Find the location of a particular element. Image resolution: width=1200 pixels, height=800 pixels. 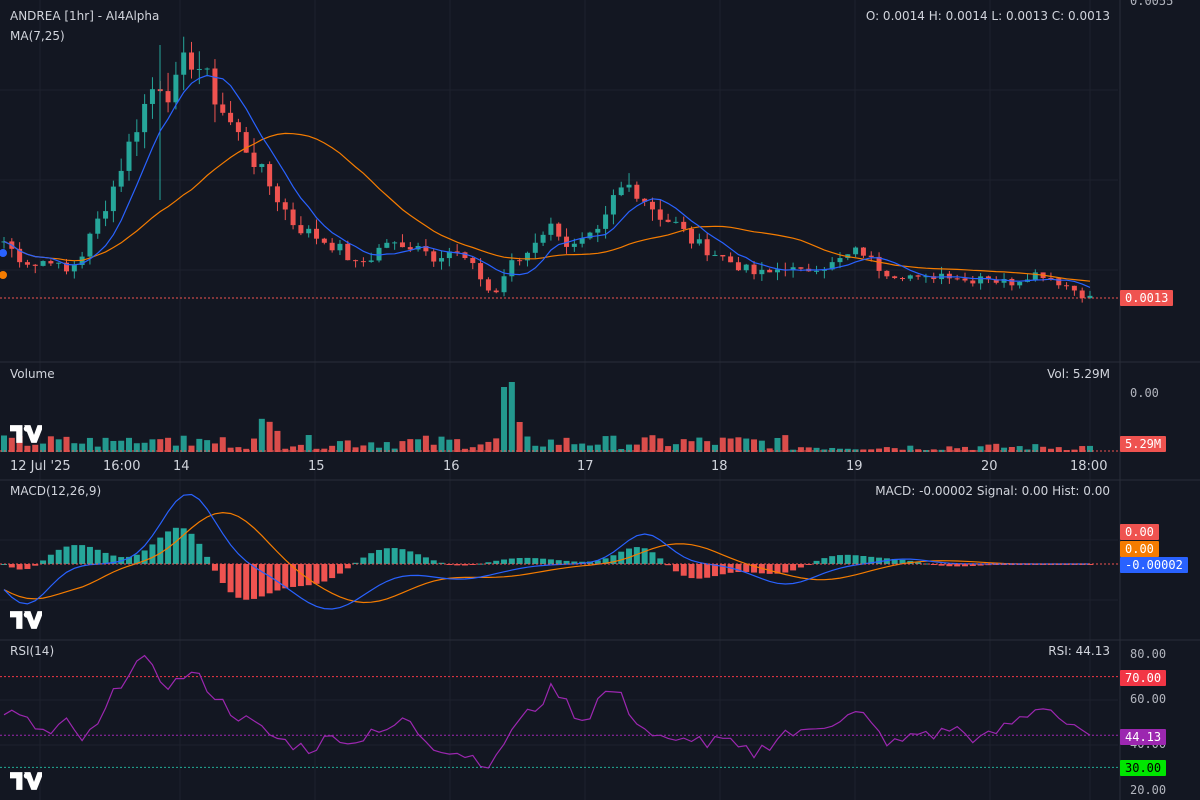

price-axis-top-label: 0.0055 is located at coordinates (1152, 4).